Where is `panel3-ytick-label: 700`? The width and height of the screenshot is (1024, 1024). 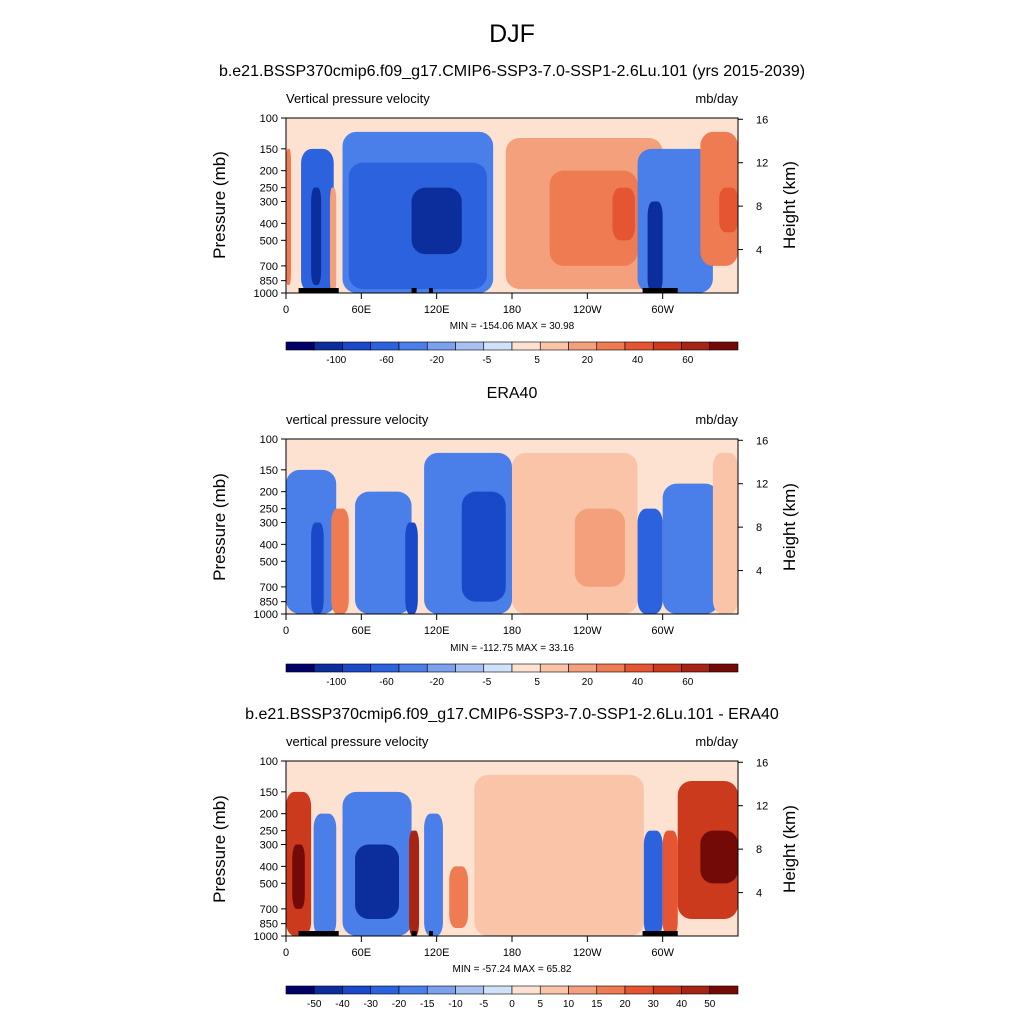 panel3-ytick-label: 700 is located at coordinates (269, 910).